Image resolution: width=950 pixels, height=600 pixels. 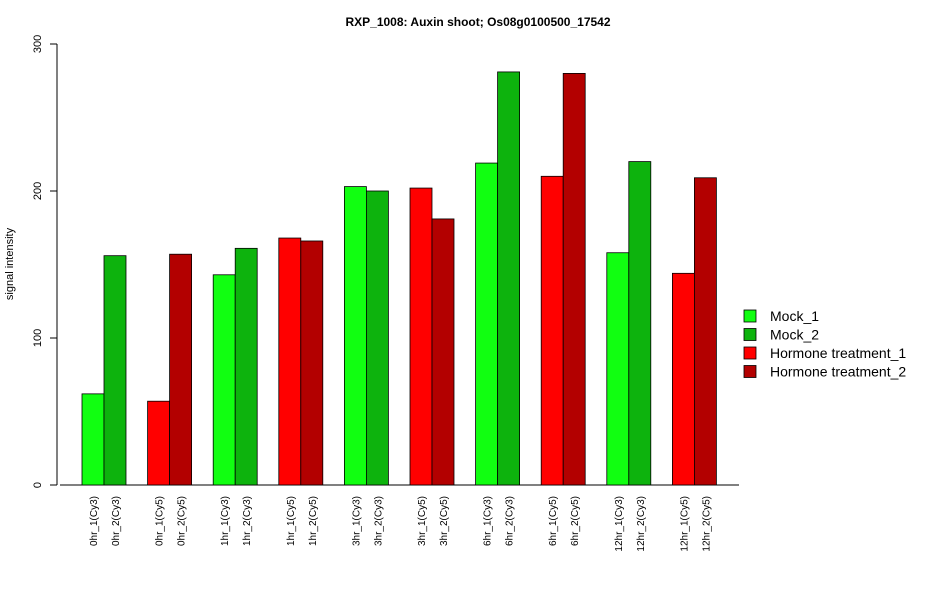 I want to click on x-tick-label: 6hr_1(Cy3), so click(x=488, y=521).